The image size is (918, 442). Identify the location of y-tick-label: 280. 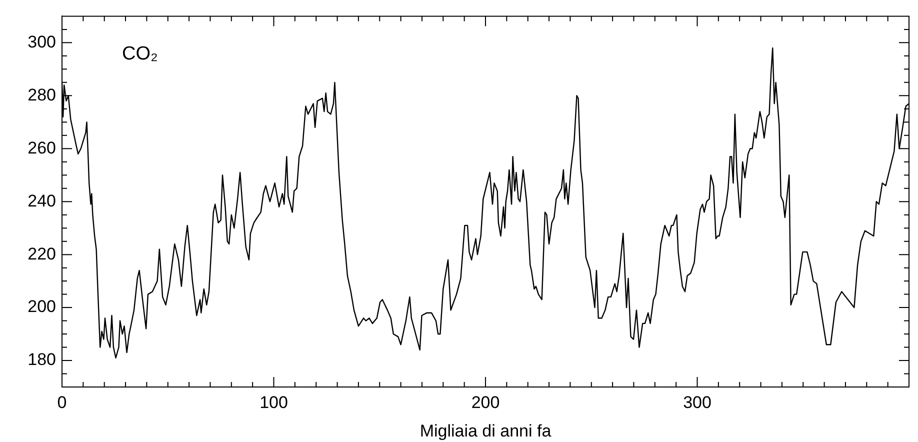
(42, 94).